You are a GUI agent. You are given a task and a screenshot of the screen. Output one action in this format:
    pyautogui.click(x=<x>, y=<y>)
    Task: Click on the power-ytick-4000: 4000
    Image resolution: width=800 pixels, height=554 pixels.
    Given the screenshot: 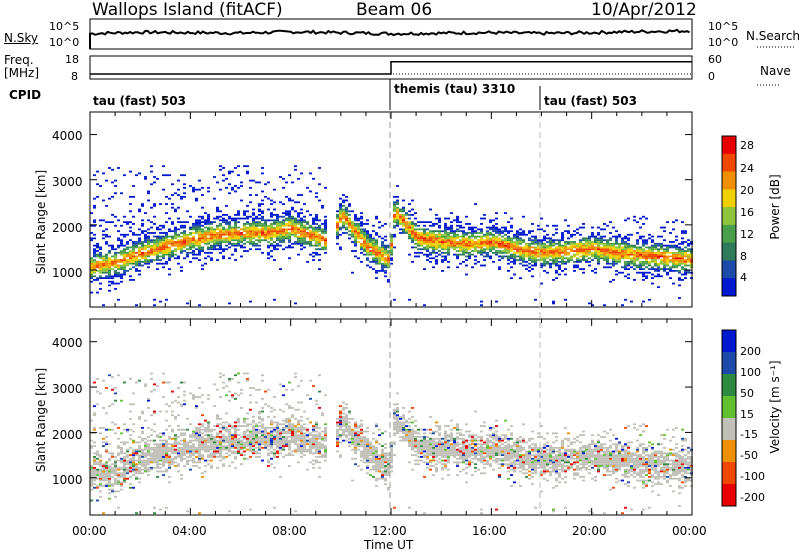 What is the action you would take?
    pyautogui.click(x=67, y=136)
    